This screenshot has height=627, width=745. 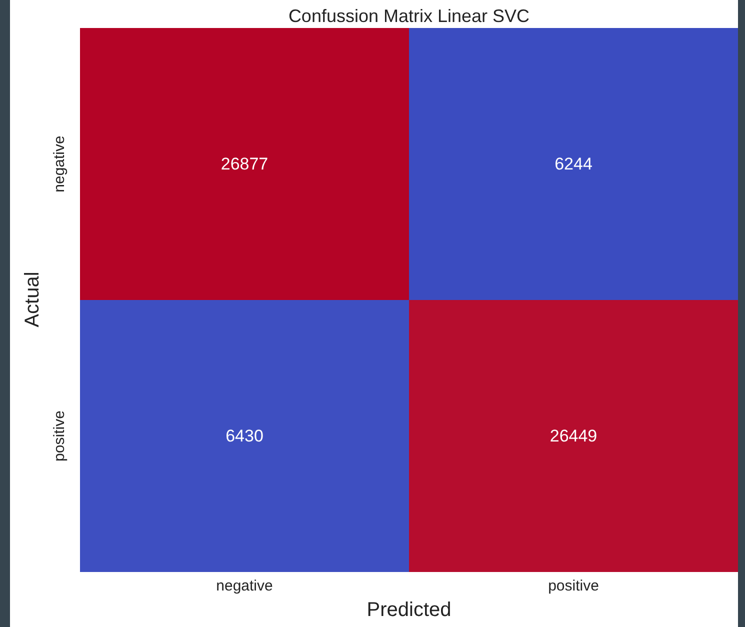 I want to click on x-axis-title: Predicted, so click(x=409, y=610).